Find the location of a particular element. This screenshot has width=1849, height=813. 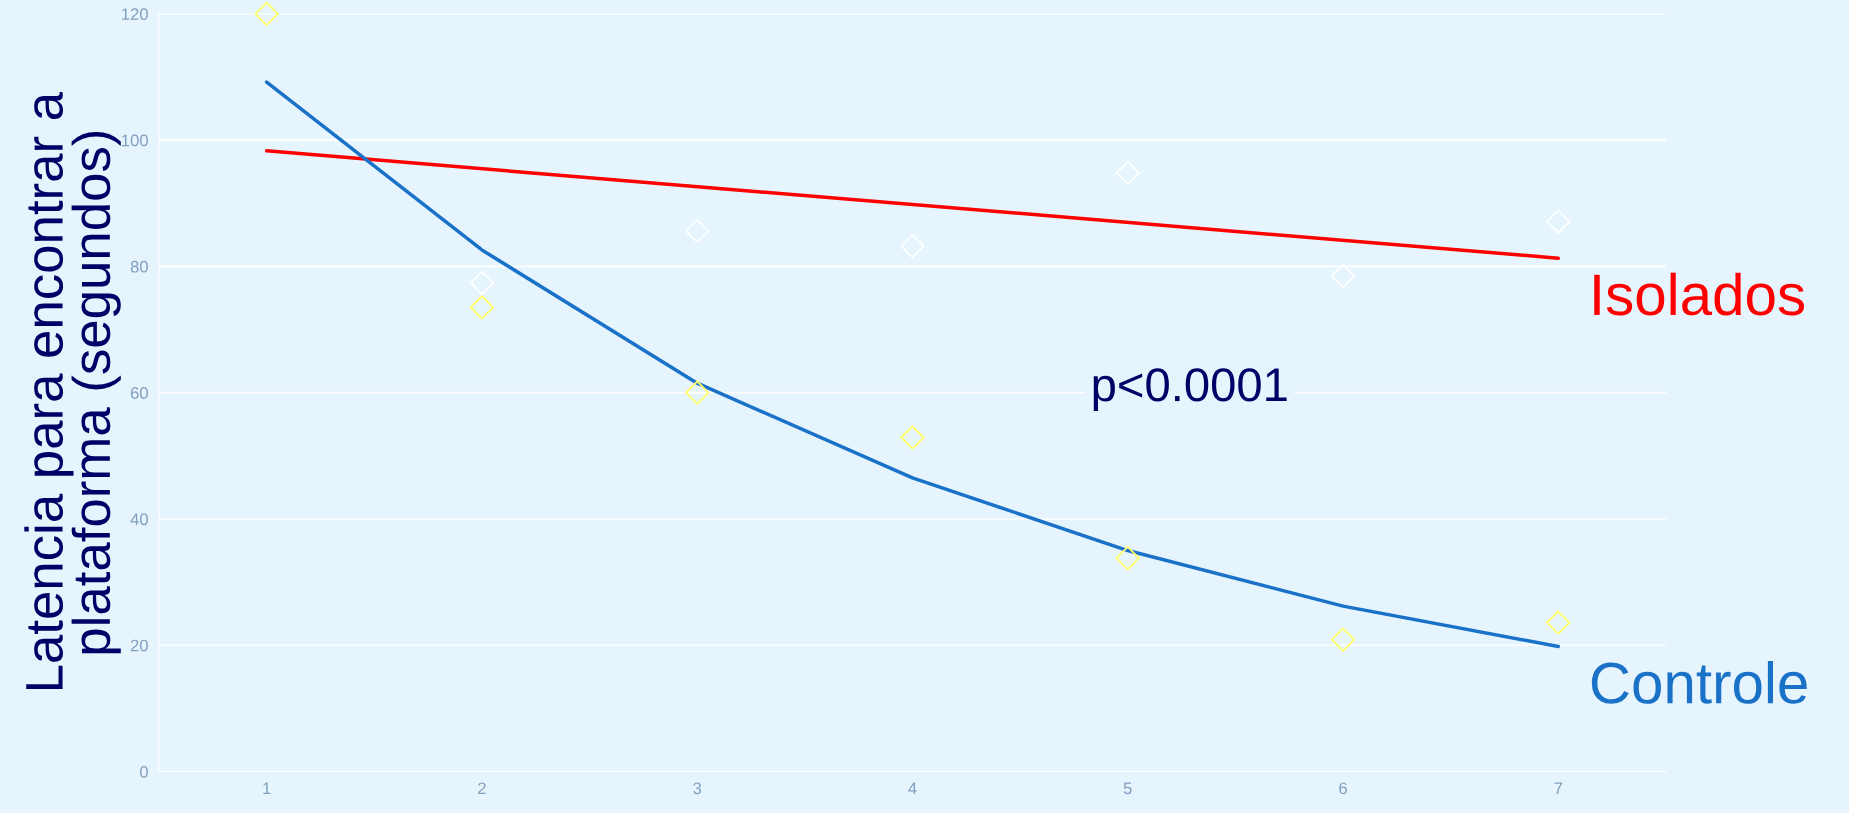

series-label: Isolados is located at coordinates (1699, 294).